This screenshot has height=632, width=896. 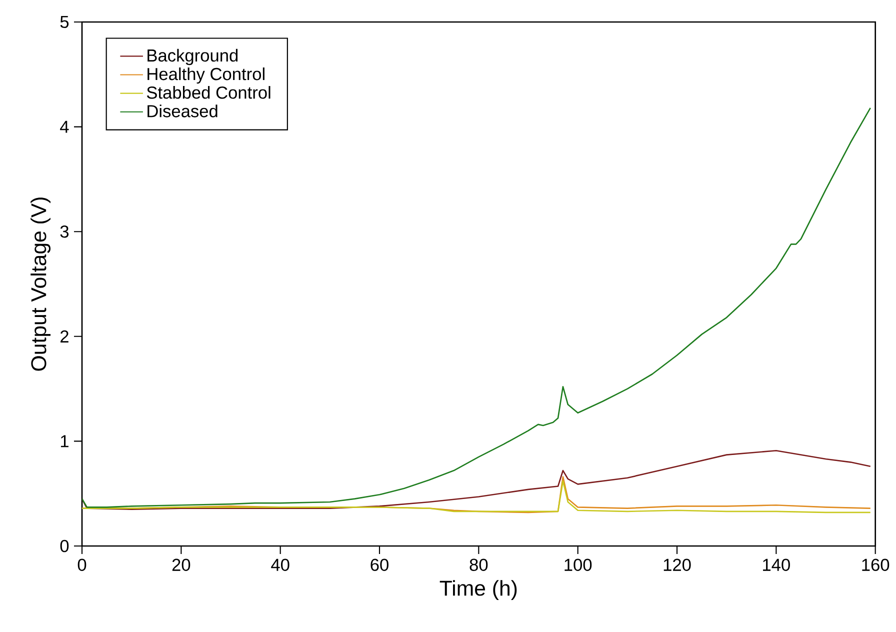 What do you see at coordinates (64, 546) in the screenshot?
I see `y-tick-label: 0` at bounding box center [64, 546].